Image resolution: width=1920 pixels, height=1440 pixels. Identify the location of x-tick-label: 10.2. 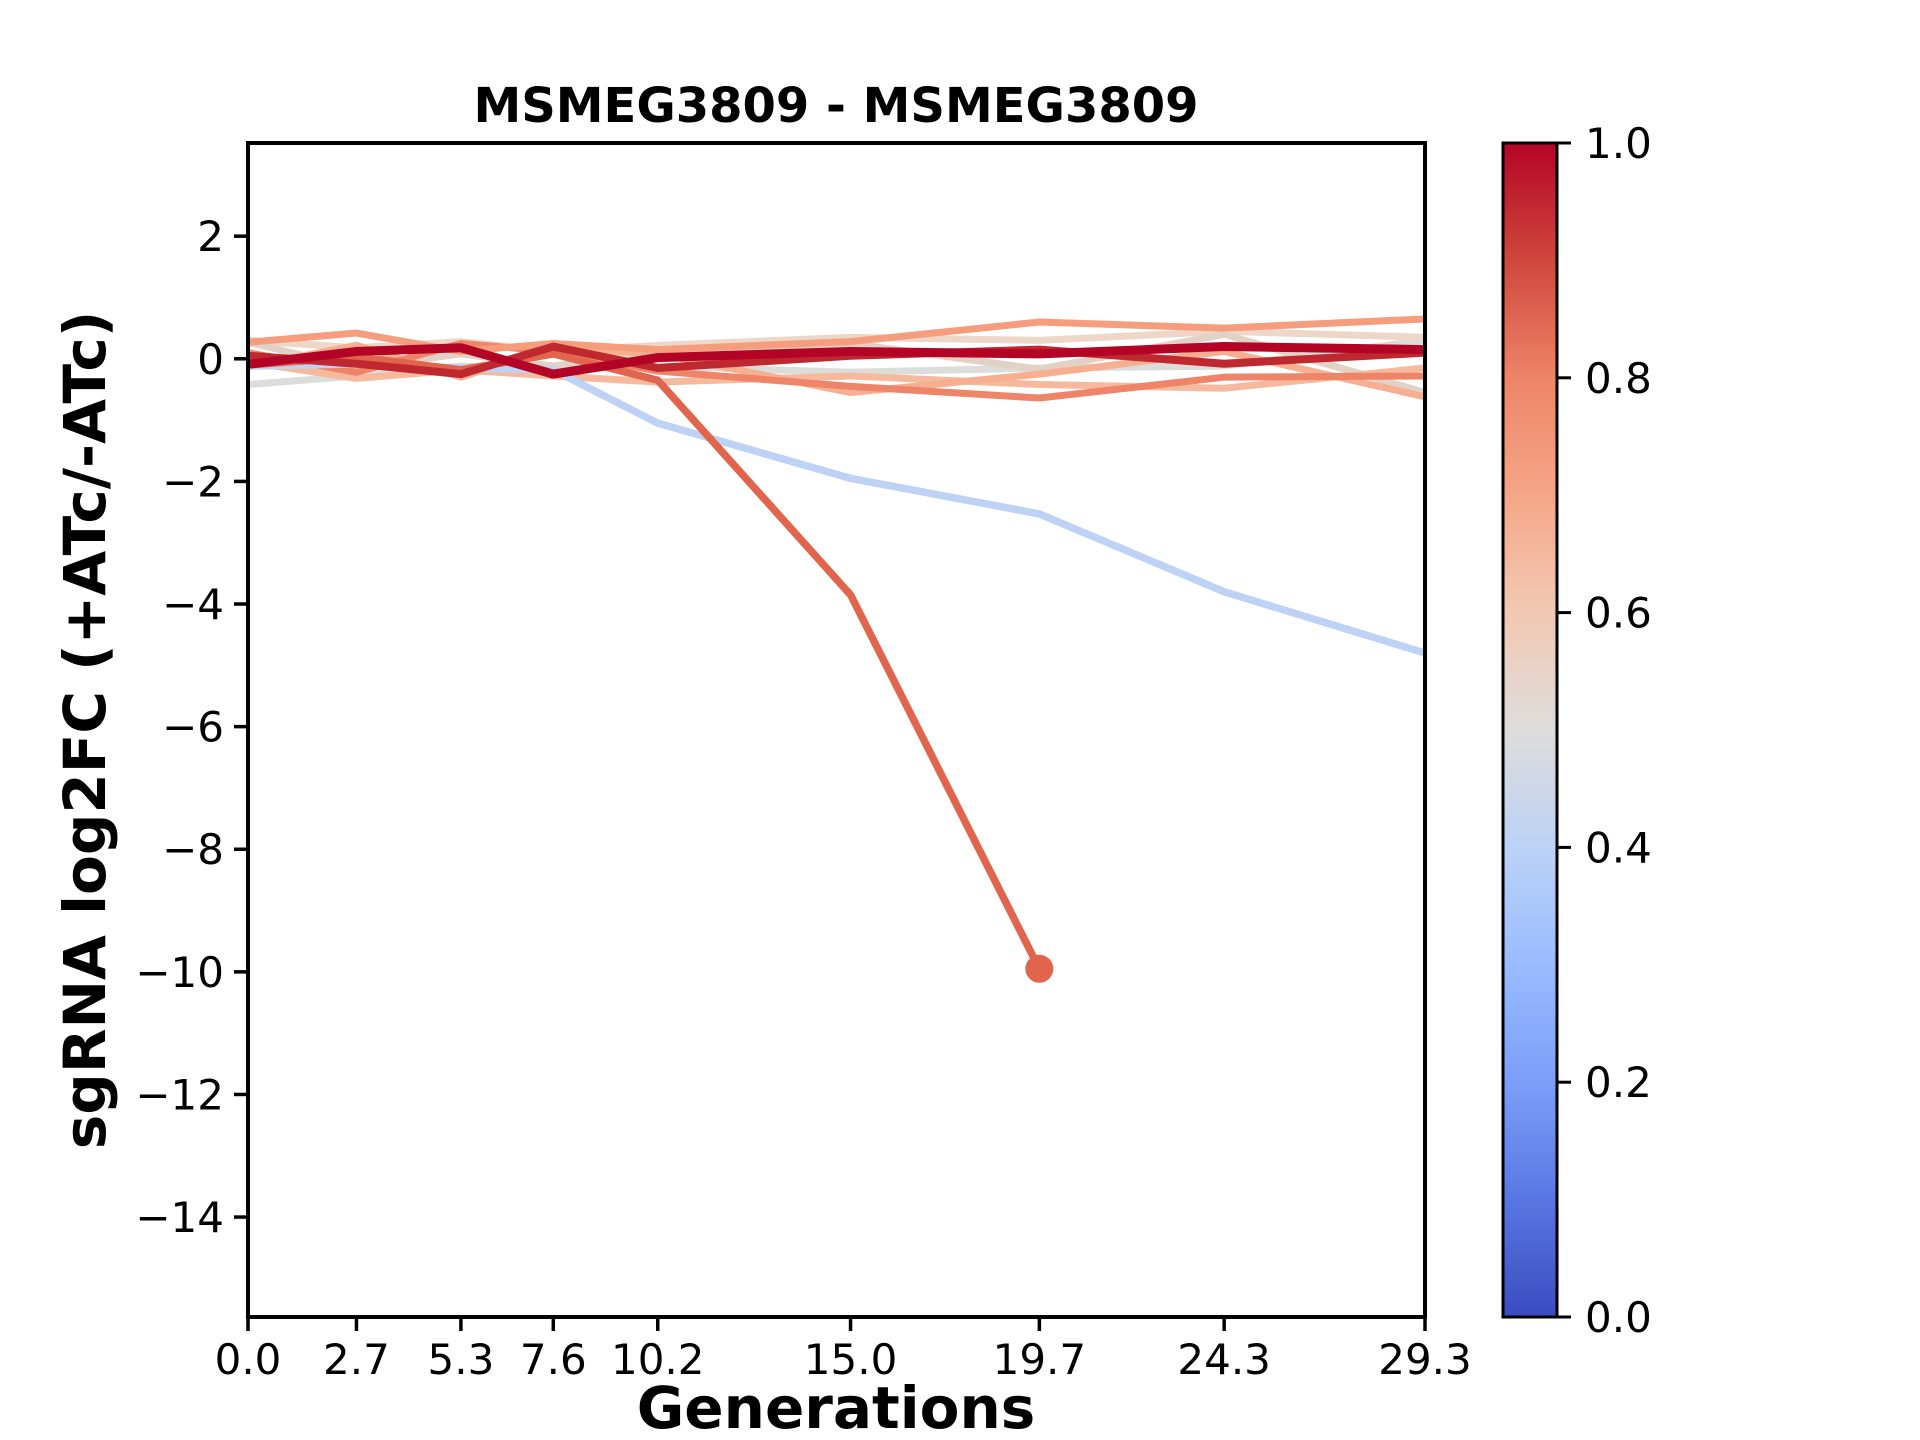
(658, 1359).